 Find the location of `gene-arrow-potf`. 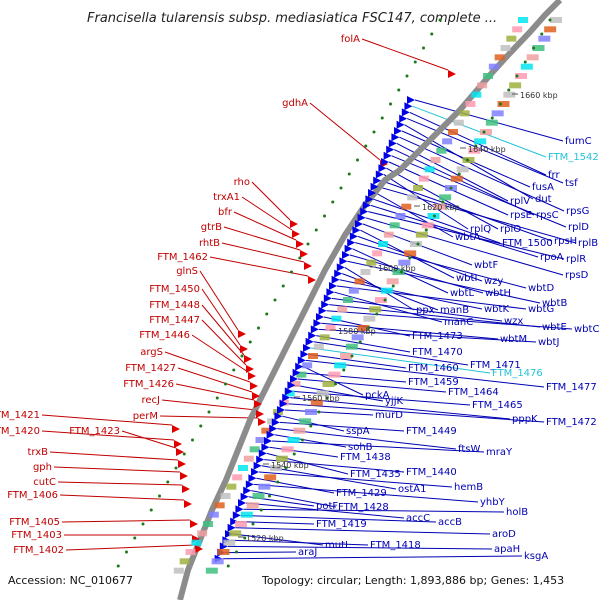

gene-arrow-potf is located at coordinates (244, 496).